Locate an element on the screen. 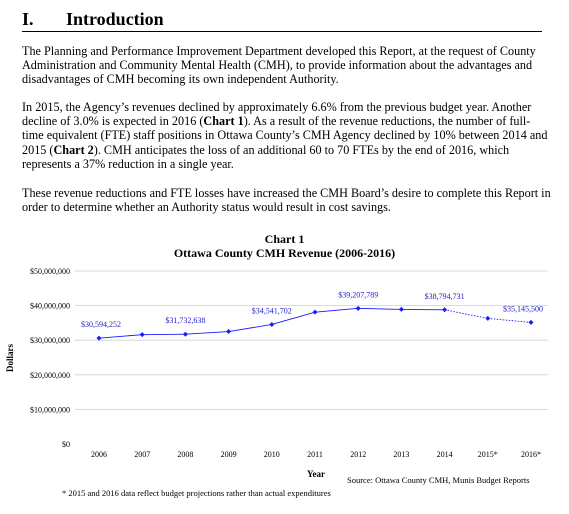 This screenshot has height=514, width=569. y-tick-label: $0 is located at coordinates (66, 444).